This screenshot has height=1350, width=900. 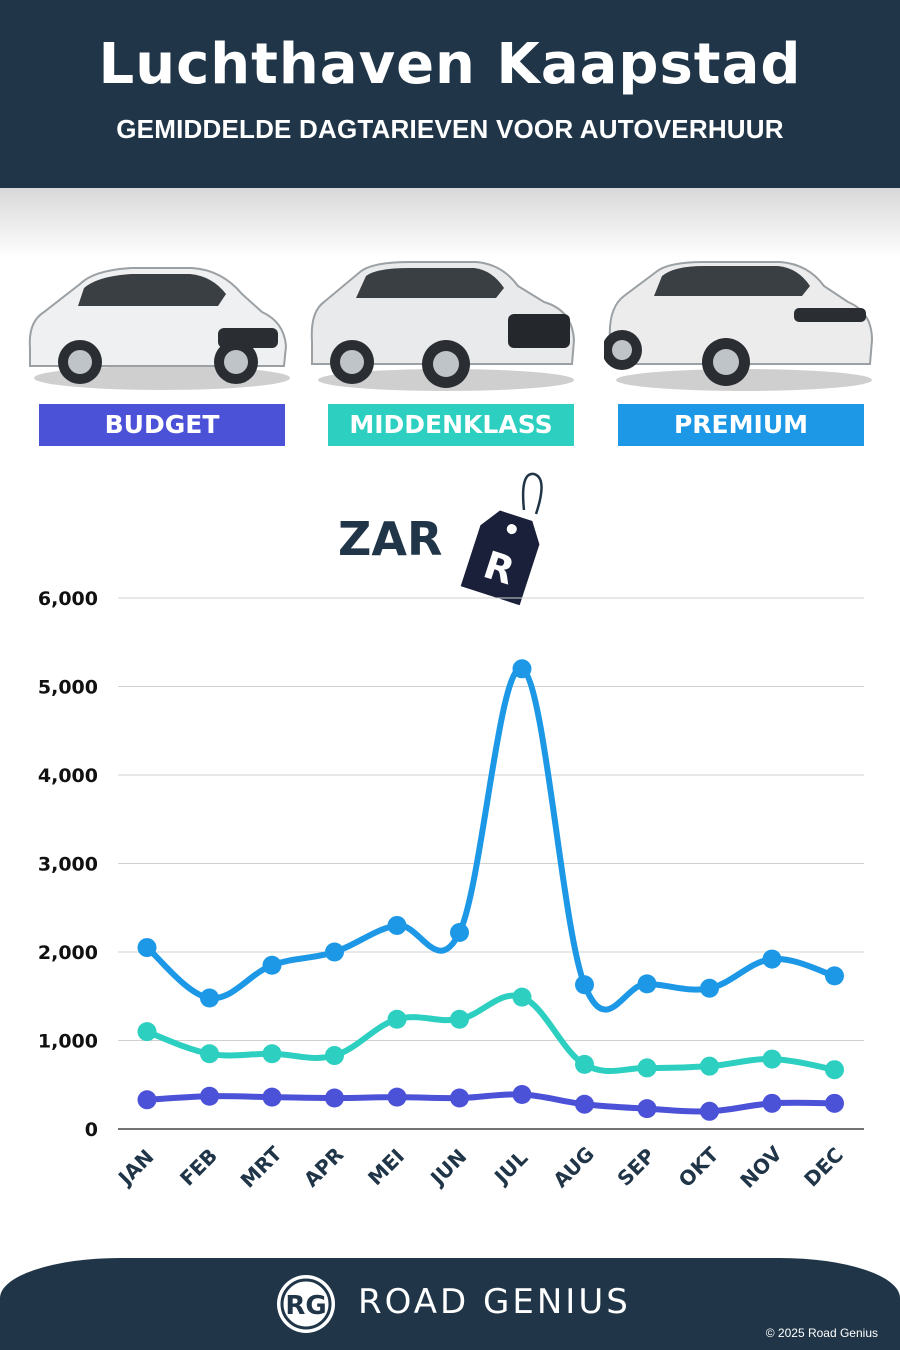 I want to click on y-tick-label: 0, so click(x=91, y=1130).